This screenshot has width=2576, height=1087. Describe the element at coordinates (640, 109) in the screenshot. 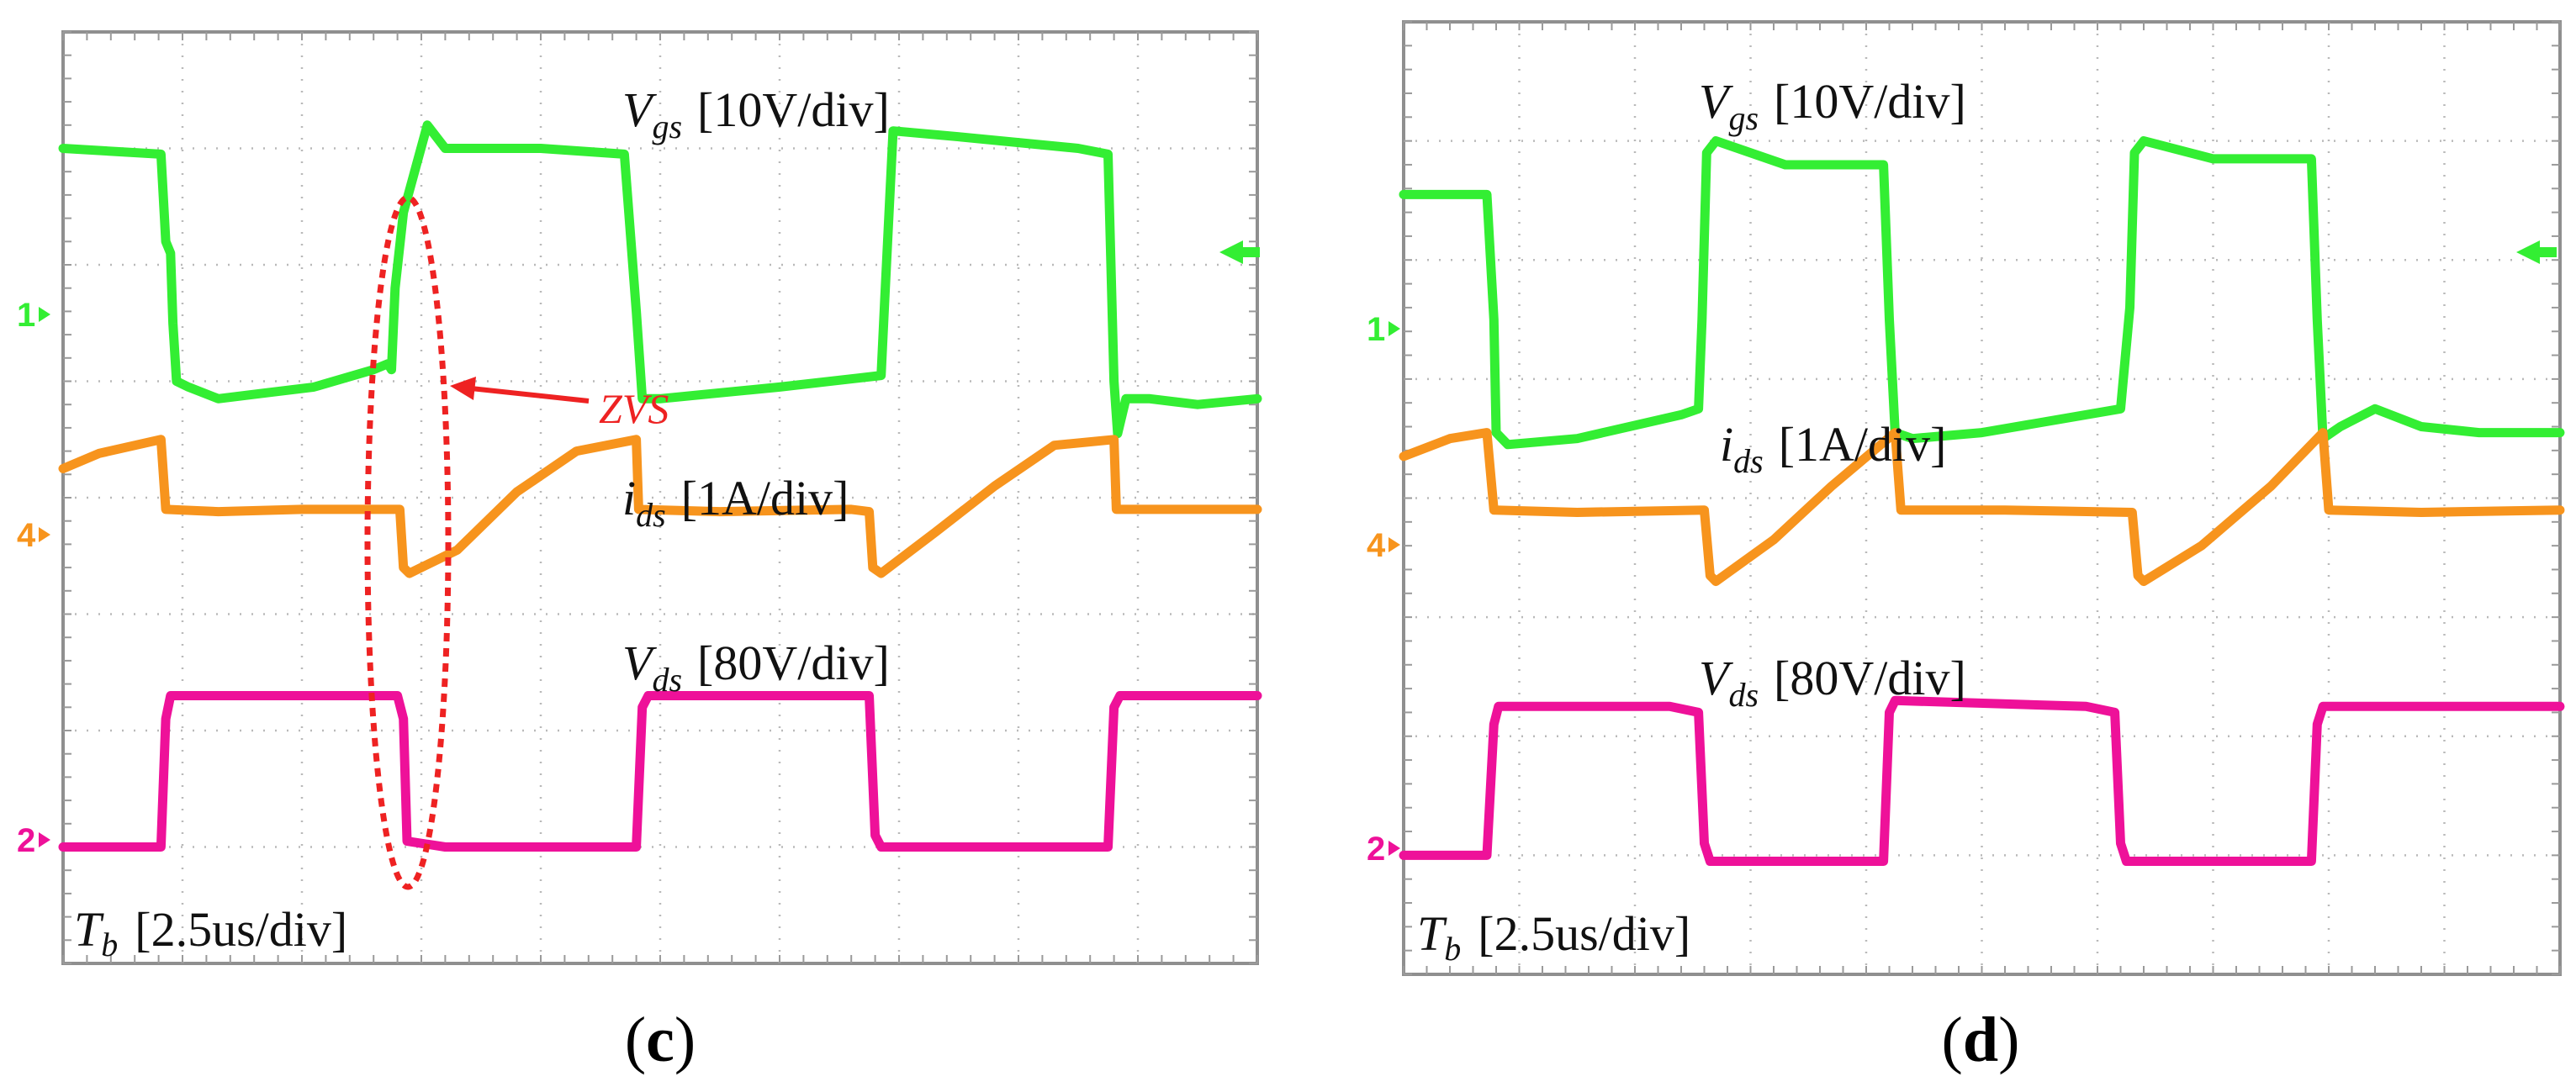

I see `panel-c-vgs-symbol: V` at that location.